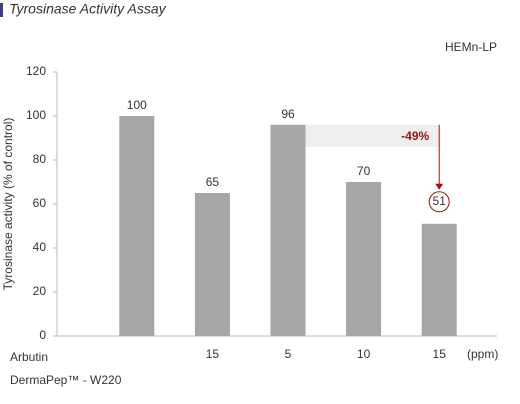  I want to click on annotation-arrowhead, so click(439, 186).